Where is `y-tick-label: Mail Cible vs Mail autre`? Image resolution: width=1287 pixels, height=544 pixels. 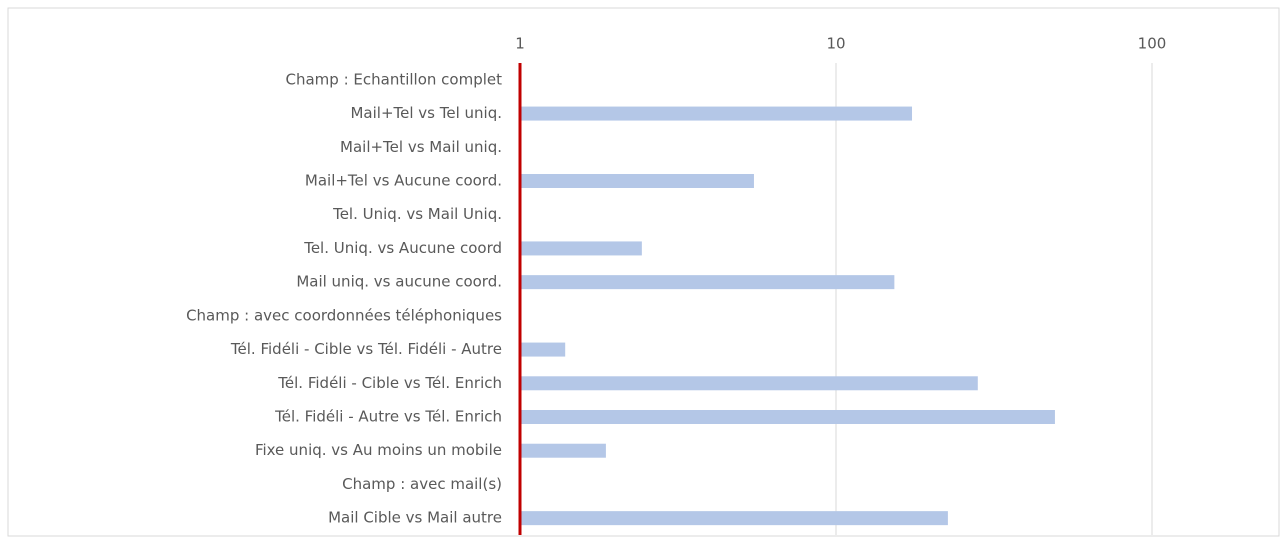 y-tick-label: Mail Cible vs Mail autre is located at coordinates (415, 518).